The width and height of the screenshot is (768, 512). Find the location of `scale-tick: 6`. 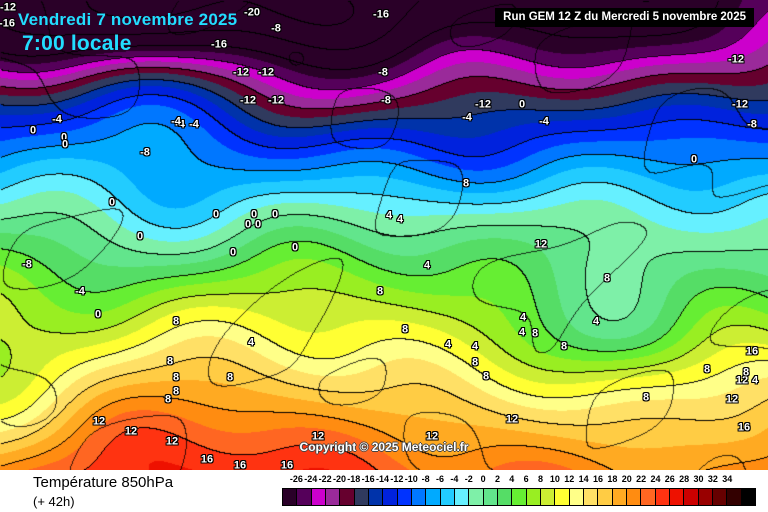

scale-tick: 6 is located at coordinates (526, 479).